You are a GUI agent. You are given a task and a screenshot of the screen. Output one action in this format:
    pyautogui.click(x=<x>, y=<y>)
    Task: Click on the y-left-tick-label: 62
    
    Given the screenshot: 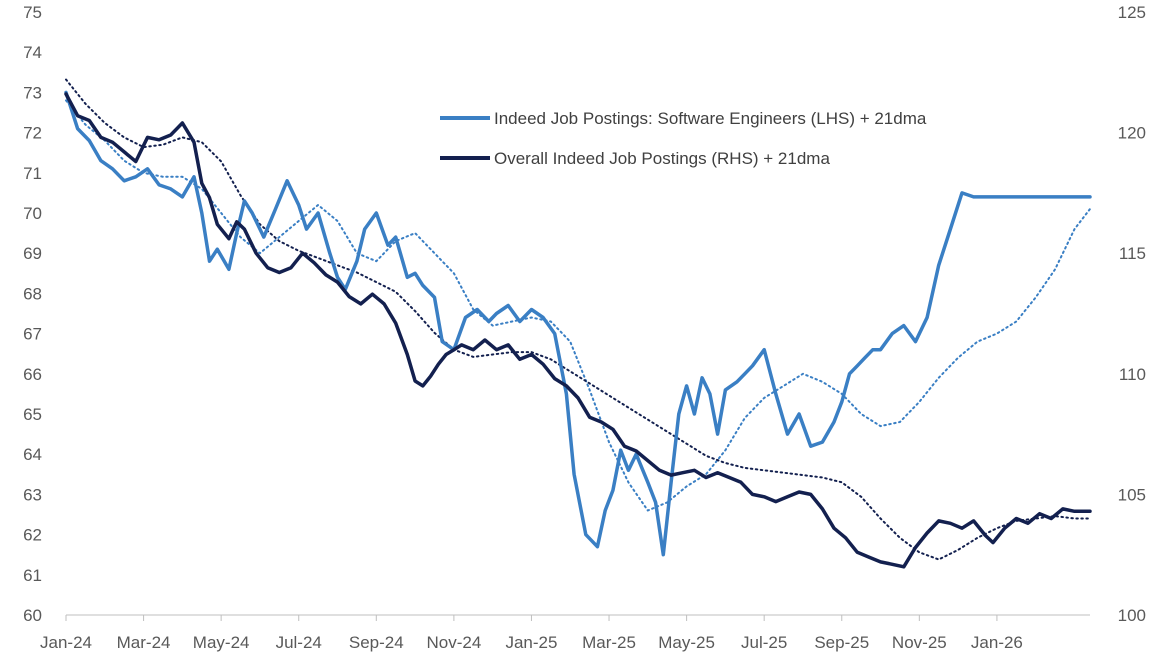 What is the action you would take?
    pyautogui.click(x=32, y=535)
    